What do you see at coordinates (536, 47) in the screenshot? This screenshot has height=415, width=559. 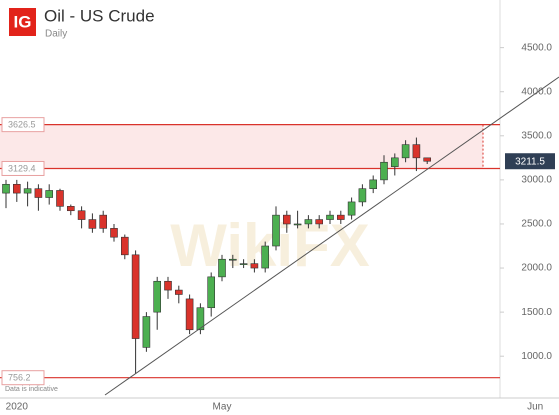 I see `y-tick-label: 4500.0` at bounding box center [536, 47].